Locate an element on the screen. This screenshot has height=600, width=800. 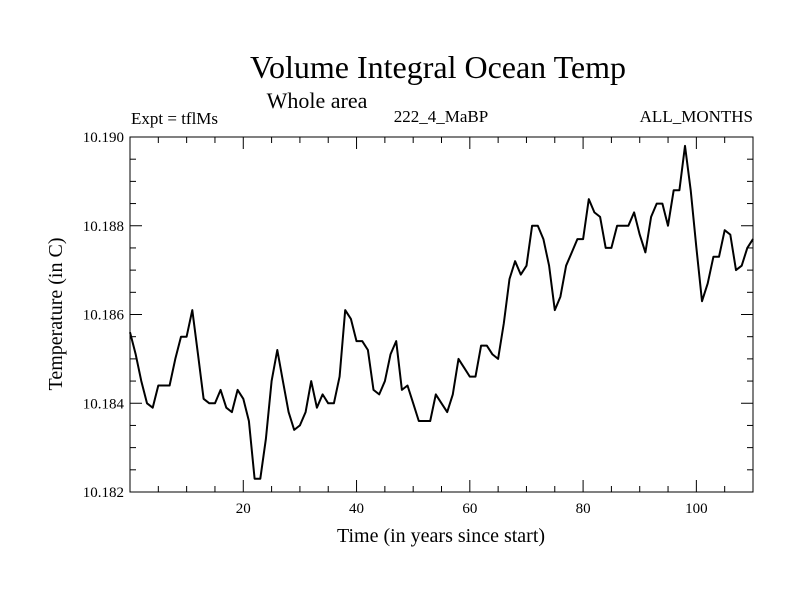
y-axis-label: Temperature (in C) is located at coordinates (56, 314).